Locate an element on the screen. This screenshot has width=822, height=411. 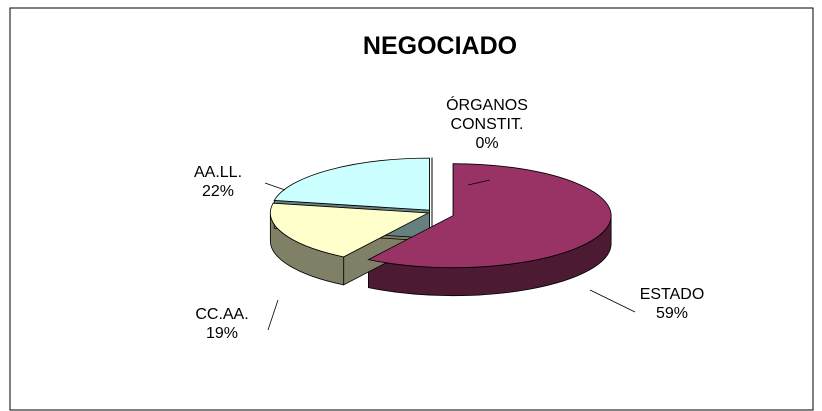
category-label: ESTADO is located at coordinates (672, 294).